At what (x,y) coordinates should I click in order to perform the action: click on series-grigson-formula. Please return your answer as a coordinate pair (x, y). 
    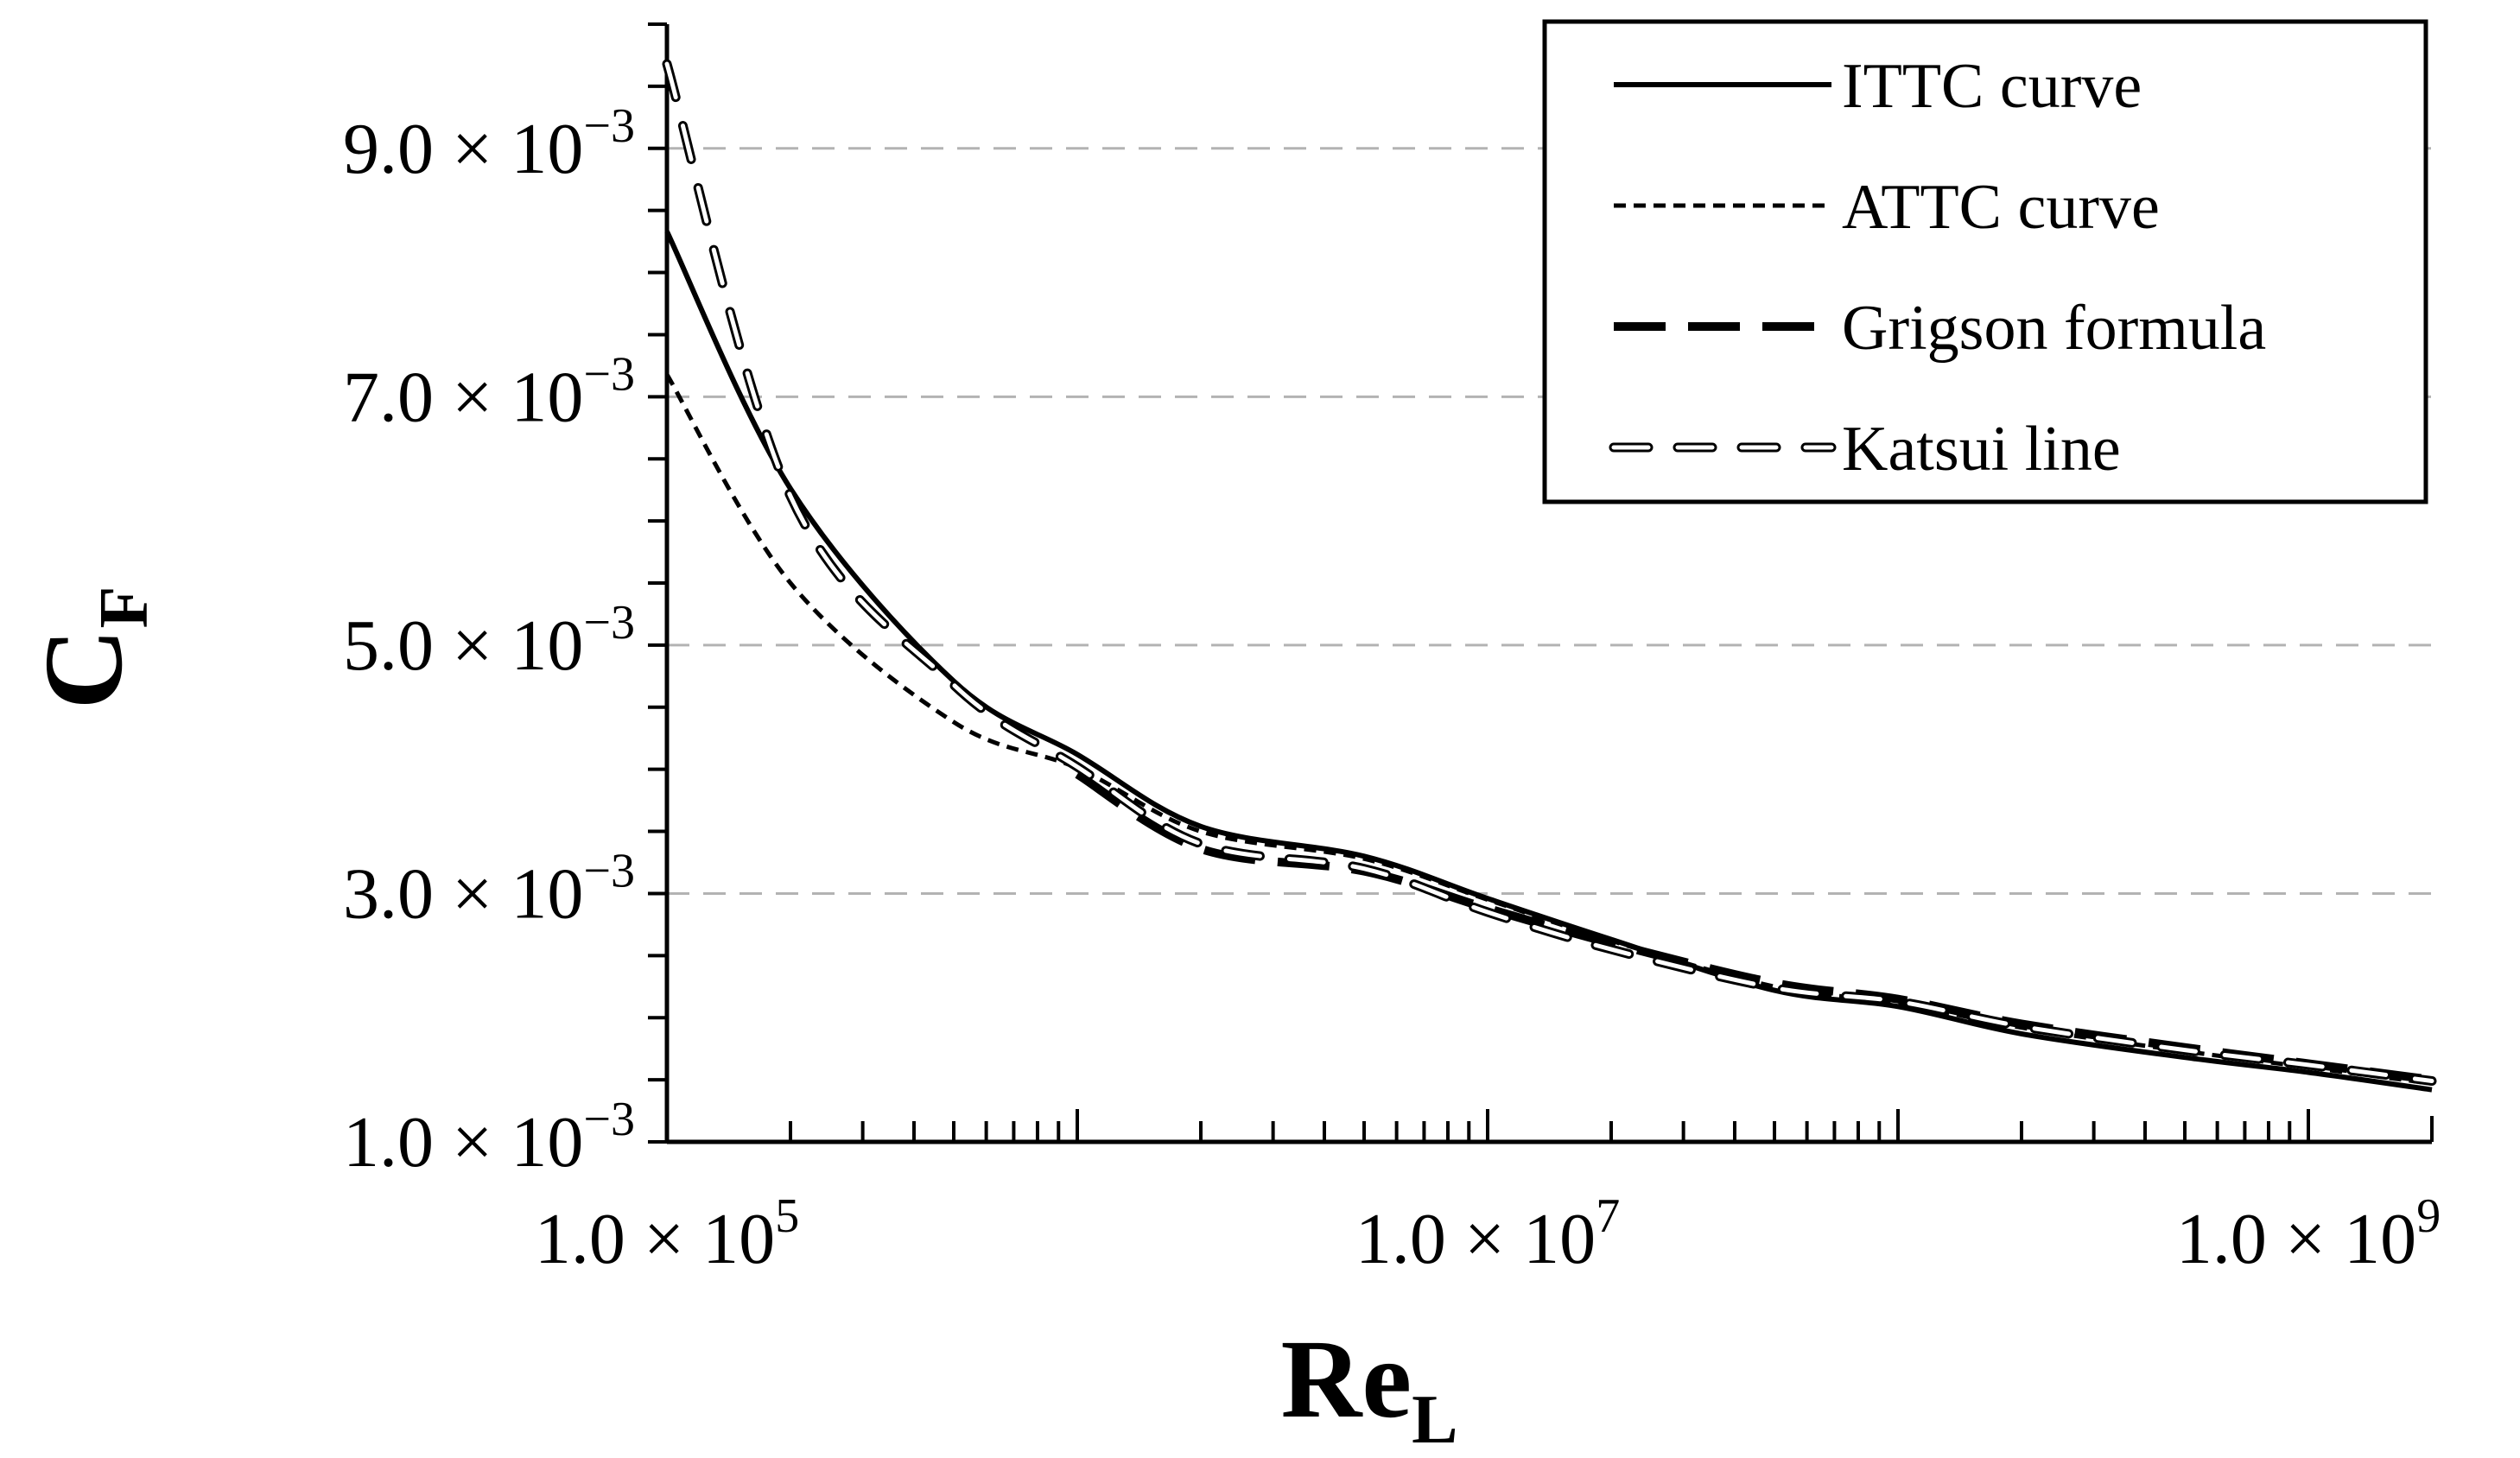
    Looking at the image, I should click on (1754, 927).